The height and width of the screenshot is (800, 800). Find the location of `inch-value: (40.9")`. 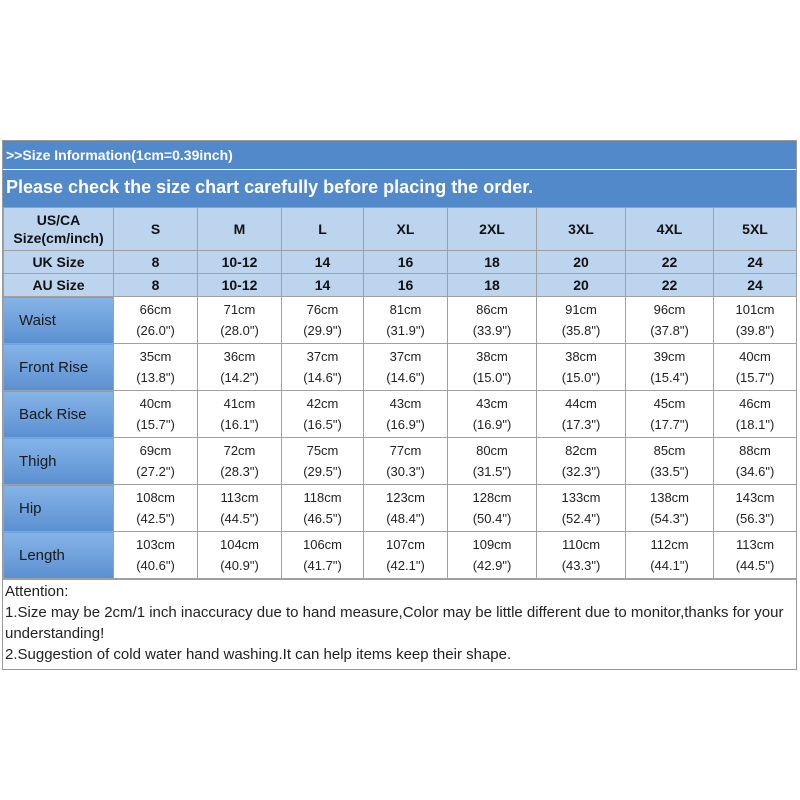

inch-value: (40.9") is located at coordinates (239, 565).